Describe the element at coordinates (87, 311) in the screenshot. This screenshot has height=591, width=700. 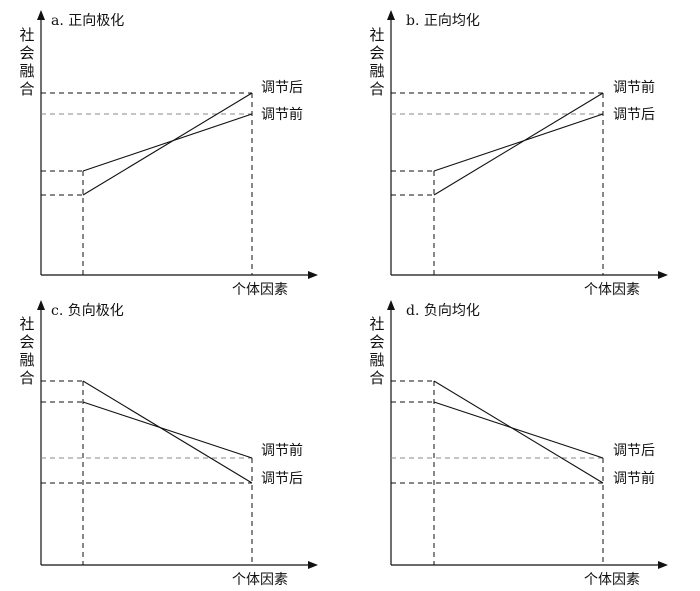
I see `panel-title: c. 负向极化` at that location.